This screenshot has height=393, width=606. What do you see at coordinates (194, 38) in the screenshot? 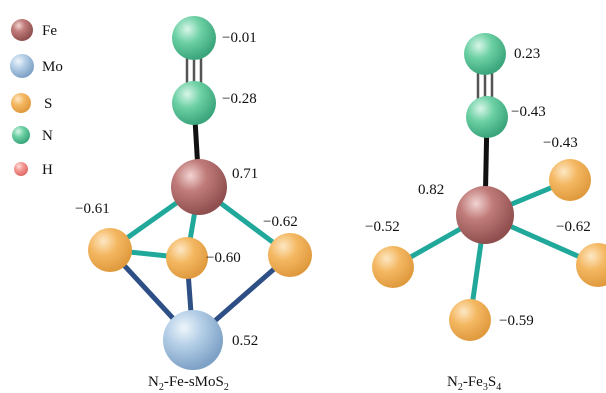
I see `left-n-top-atom` at bounding box center [194, 38].